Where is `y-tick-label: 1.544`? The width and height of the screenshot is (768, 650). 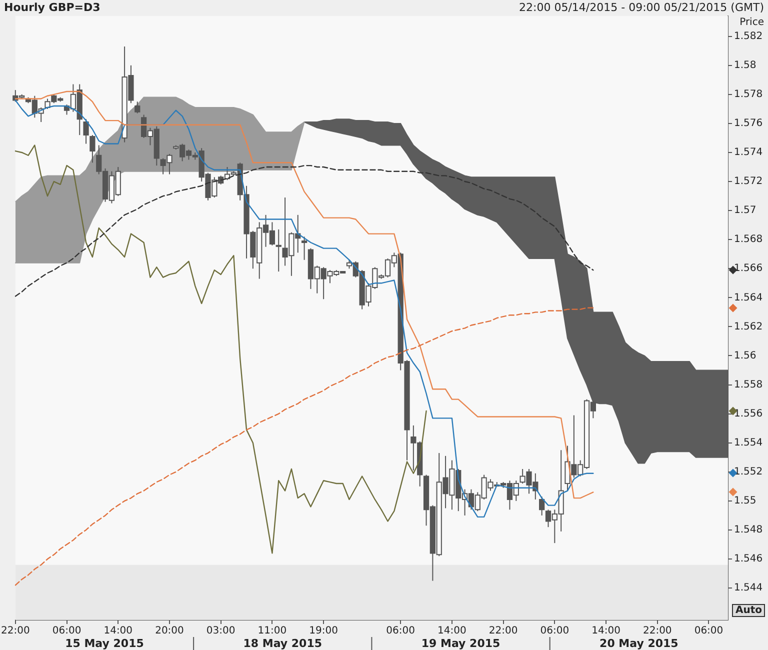
y-tick-label: 1.544 is located at coordinates (748, 588).